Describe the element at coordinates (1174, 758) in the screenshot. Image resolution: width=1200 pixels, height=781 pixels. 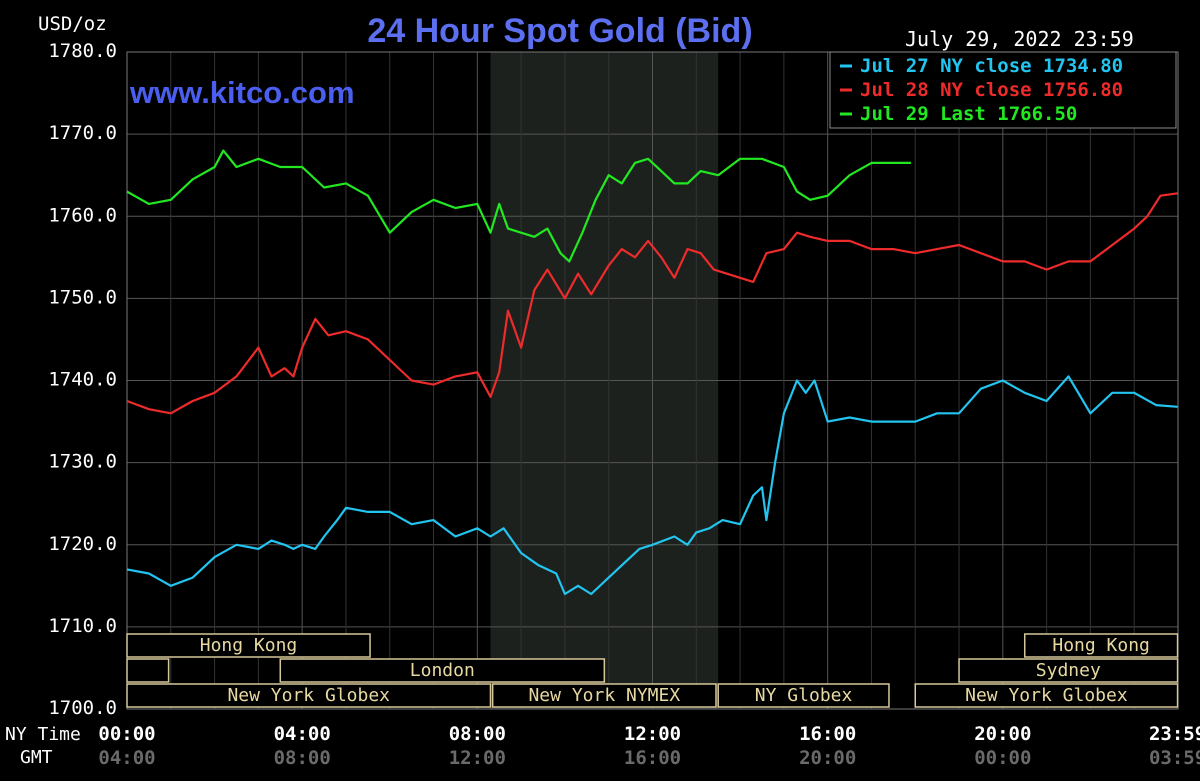
I see `gmt-tick-label: 03:59` at that location.